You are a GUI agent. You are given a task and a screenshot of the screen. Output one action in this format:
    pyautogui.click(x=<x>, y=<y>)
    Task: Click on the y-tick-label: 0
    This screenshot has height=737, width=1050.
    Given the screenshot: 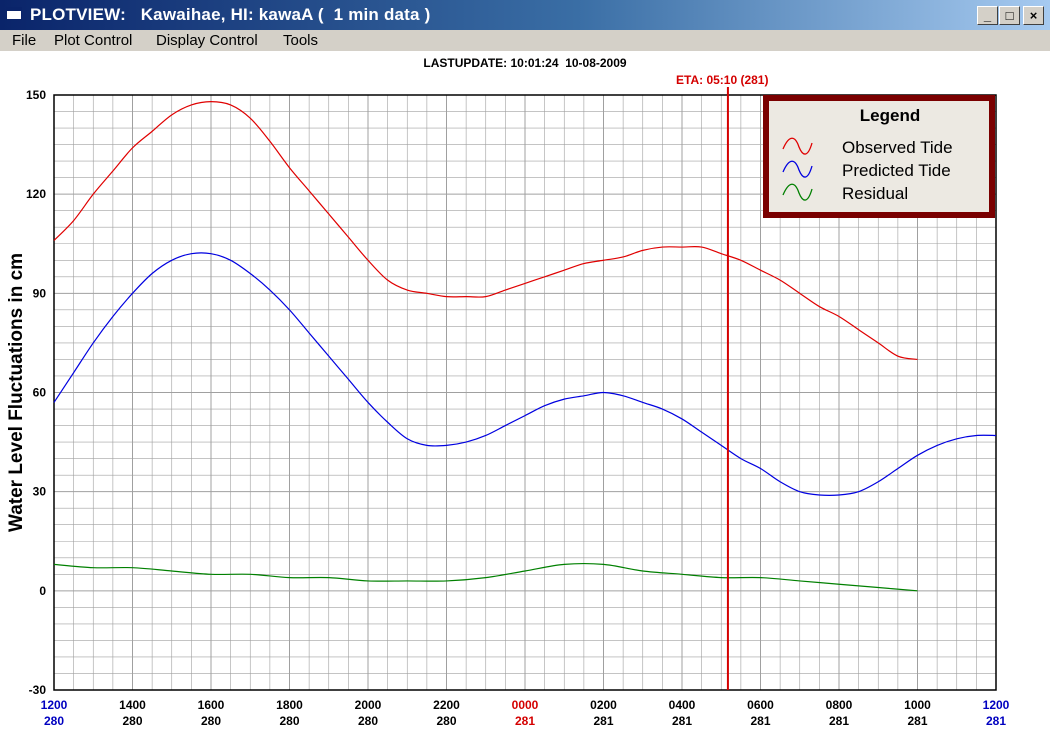 What is the action you would take?
    pyautogui.click(x=42, y=591)
    